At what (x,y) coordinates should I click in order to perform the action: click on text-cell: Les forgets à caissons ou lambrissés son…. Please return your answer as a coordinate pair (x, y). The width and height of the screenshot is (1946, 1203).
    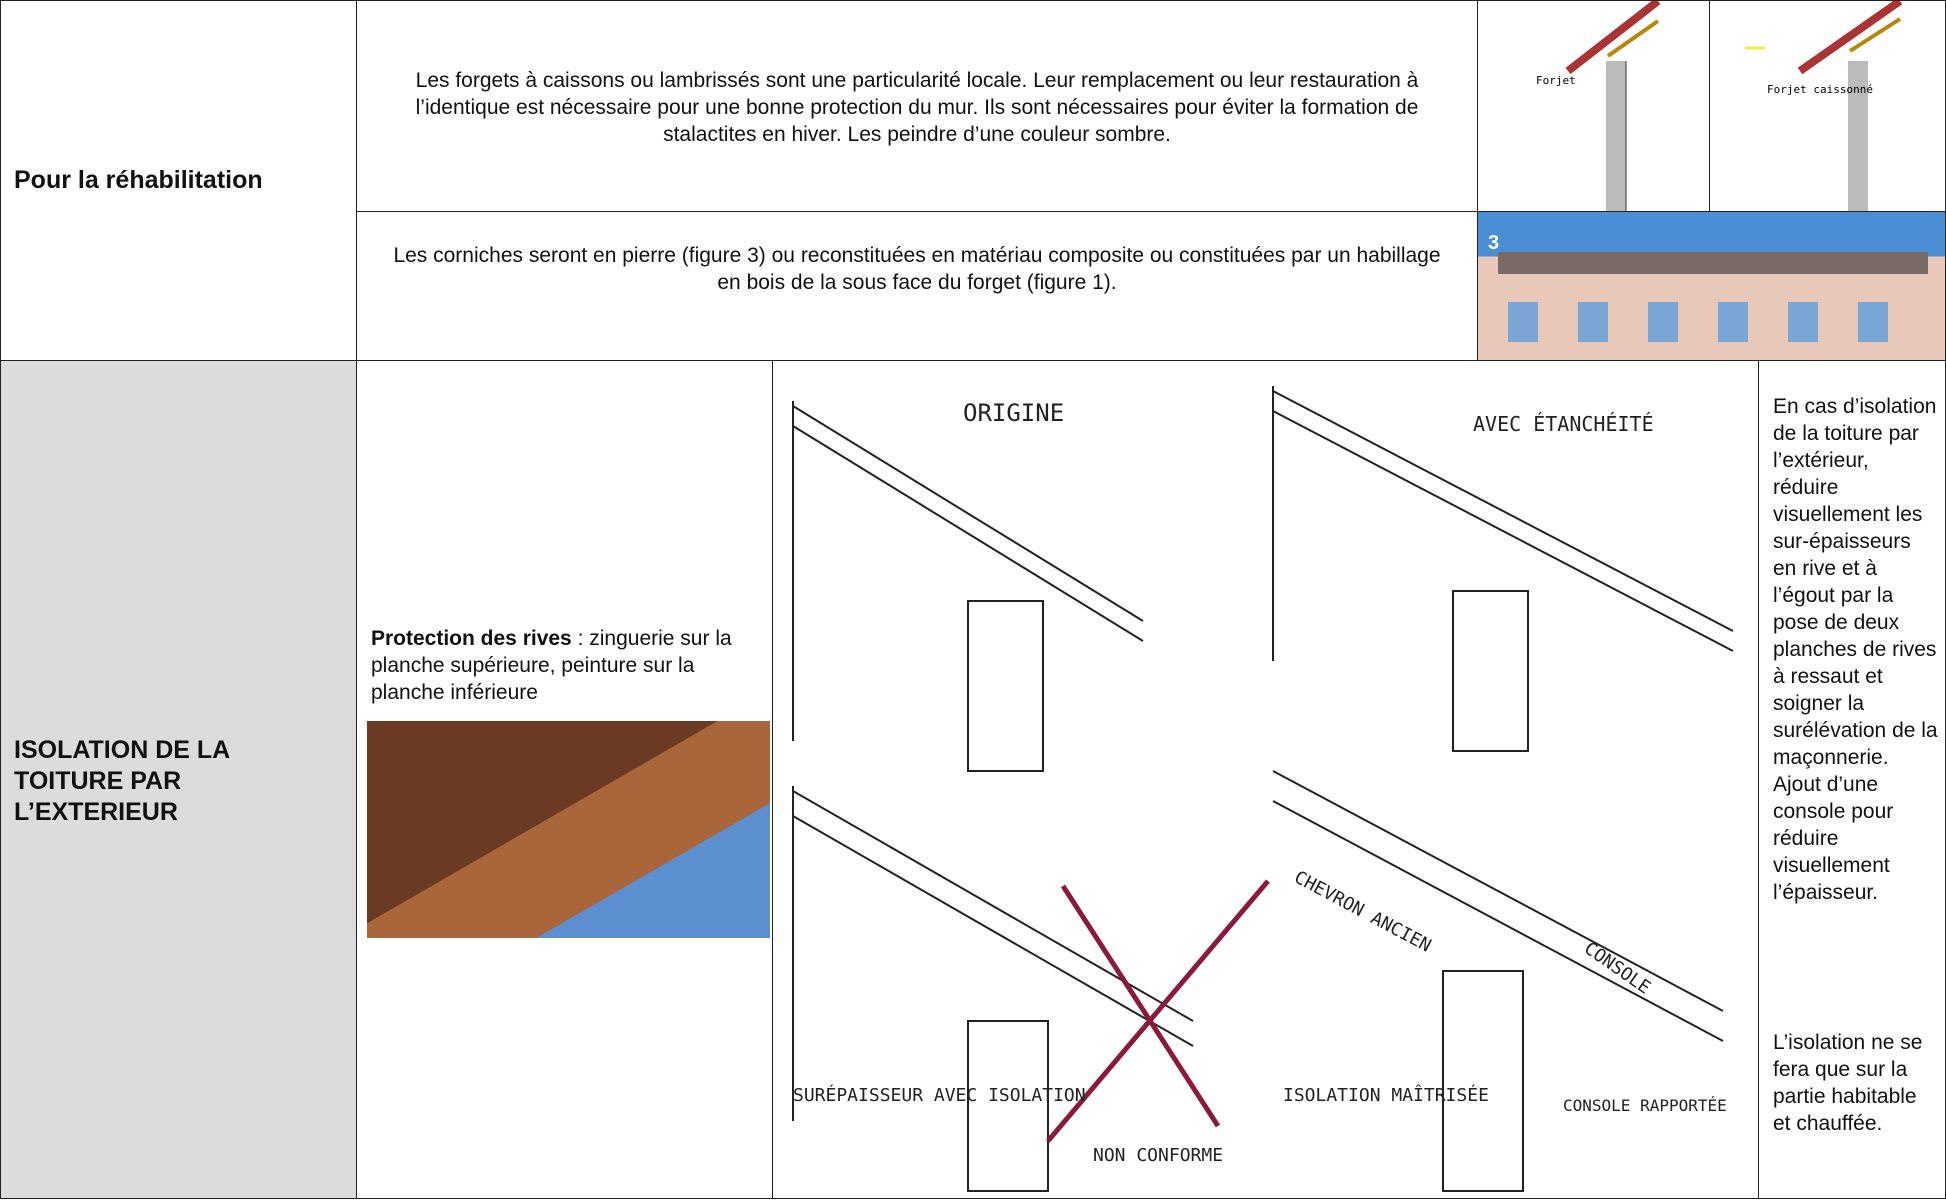
    Looking at the image, I should click on (917, 106).